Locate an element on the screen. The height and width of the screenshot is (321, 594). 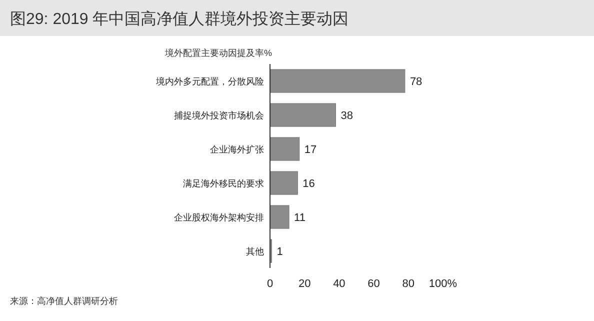
x-tick-label: 0 is located at coordinates (270, 284).